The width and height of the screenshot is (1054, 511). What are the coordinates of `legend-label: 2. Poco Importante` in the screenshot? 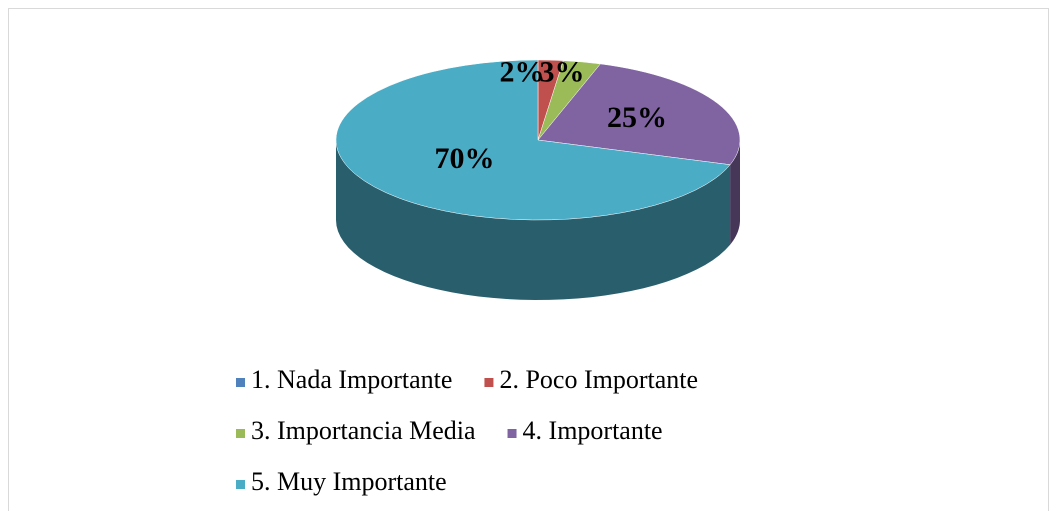 It's located at (598, 379).